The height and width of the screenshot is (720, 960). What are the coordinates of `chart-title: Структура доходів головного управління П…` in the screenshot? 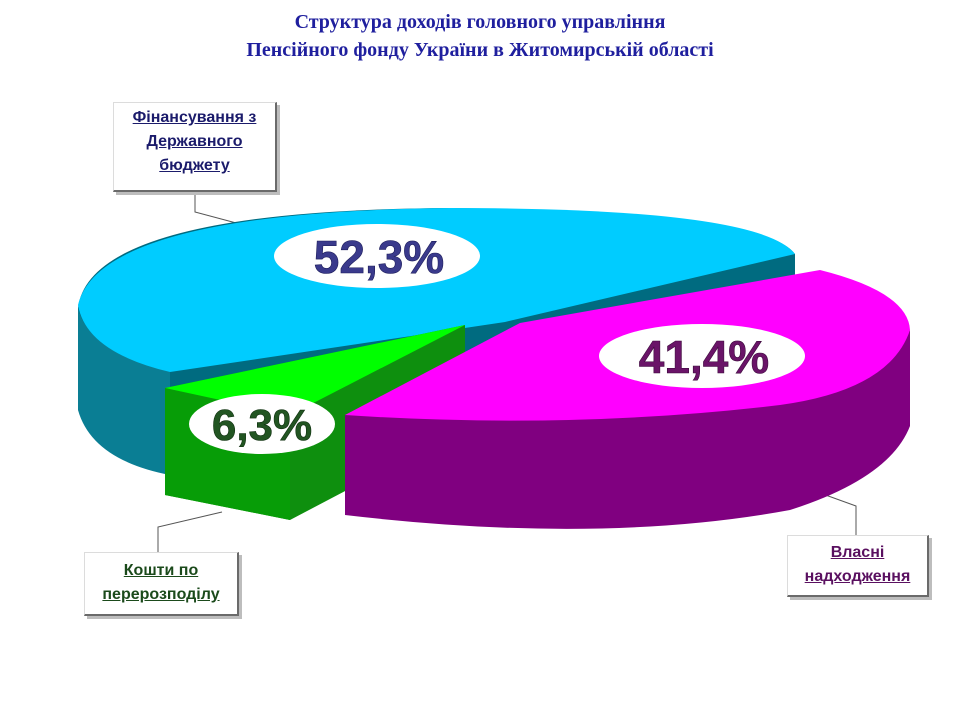 It's located at (480, 36).